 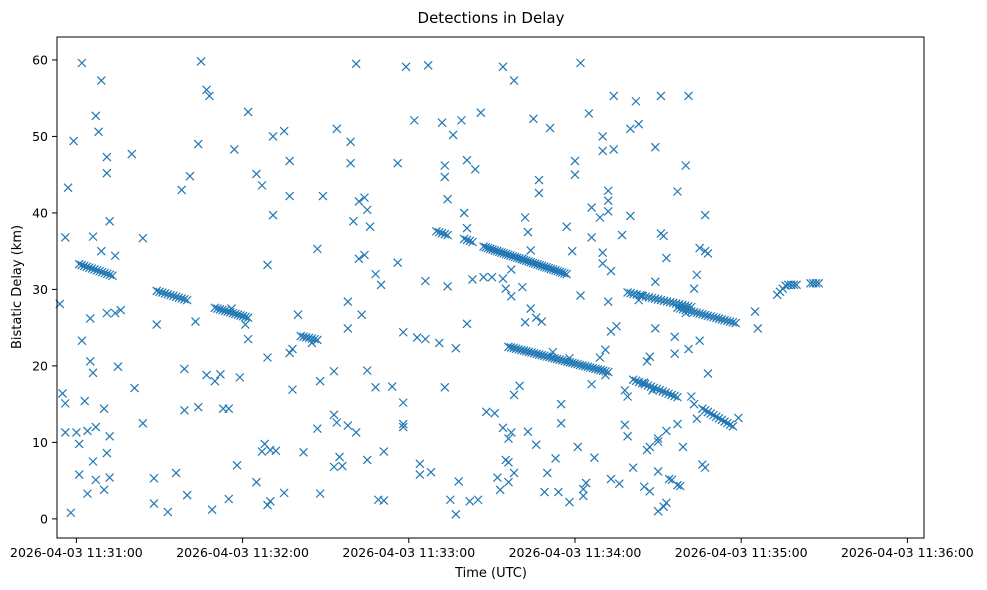 I want to click on x-tick-label-1: 2026-04-03 11:32:00, so click(x=242, y=552).